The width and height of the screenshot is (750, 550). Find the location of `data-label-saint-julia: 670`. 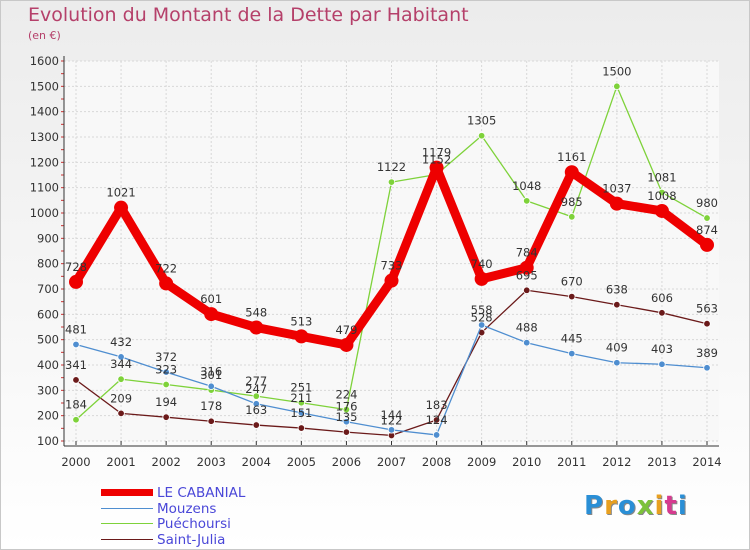

data-label-saint-julia: 670 is located at coordinates (572, 282).